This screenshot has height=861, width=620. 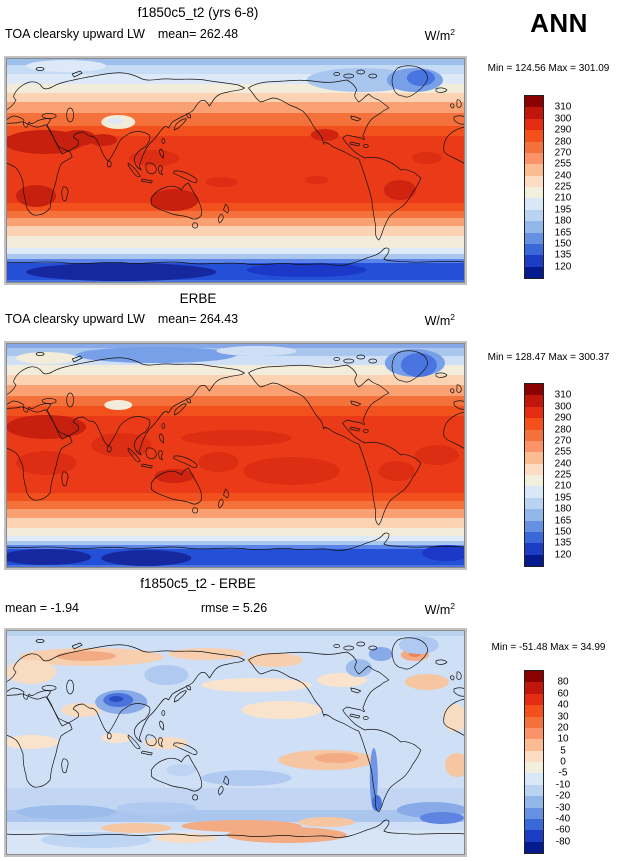 I want to click on colorbar-tick-label: -40, so click(x=563, y=819).